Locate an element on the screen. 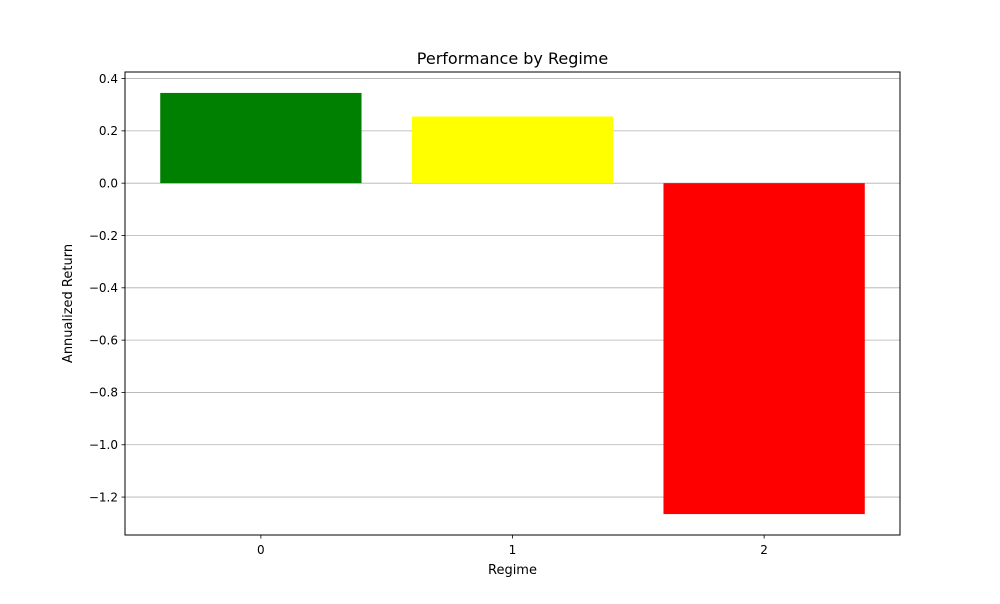 The image size is (1000, 604). y-tick-label: −1.2 is located at coordinates (103, 497).